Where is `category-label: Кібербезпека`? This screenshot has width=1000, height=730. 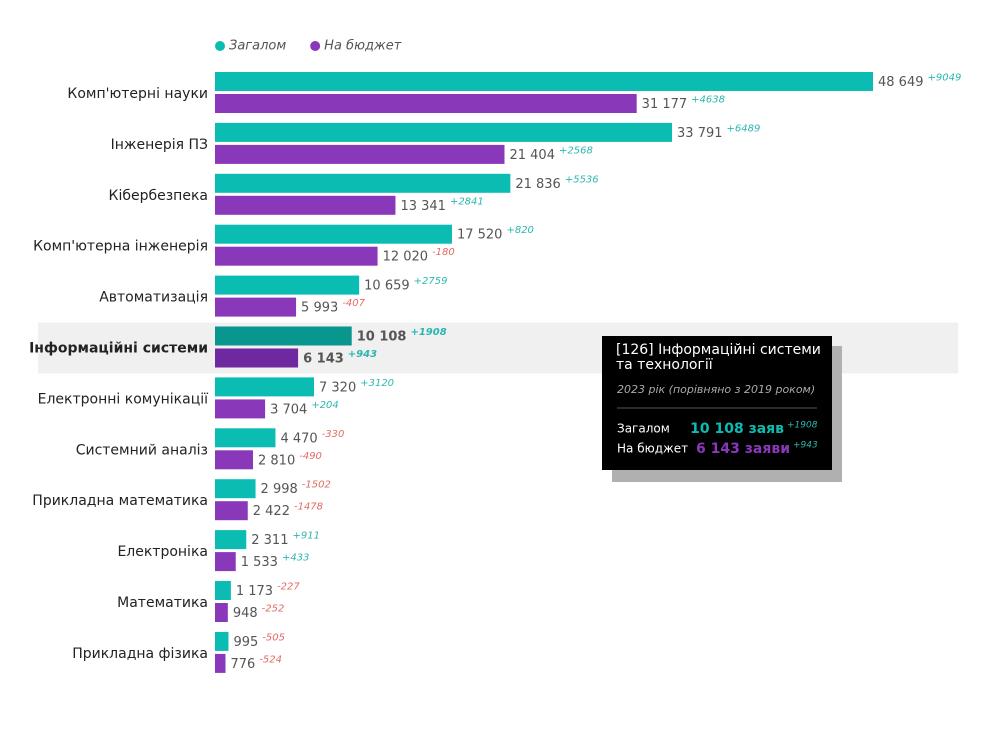 category-label: Кібербезпека is located at coordinates (158, 196).